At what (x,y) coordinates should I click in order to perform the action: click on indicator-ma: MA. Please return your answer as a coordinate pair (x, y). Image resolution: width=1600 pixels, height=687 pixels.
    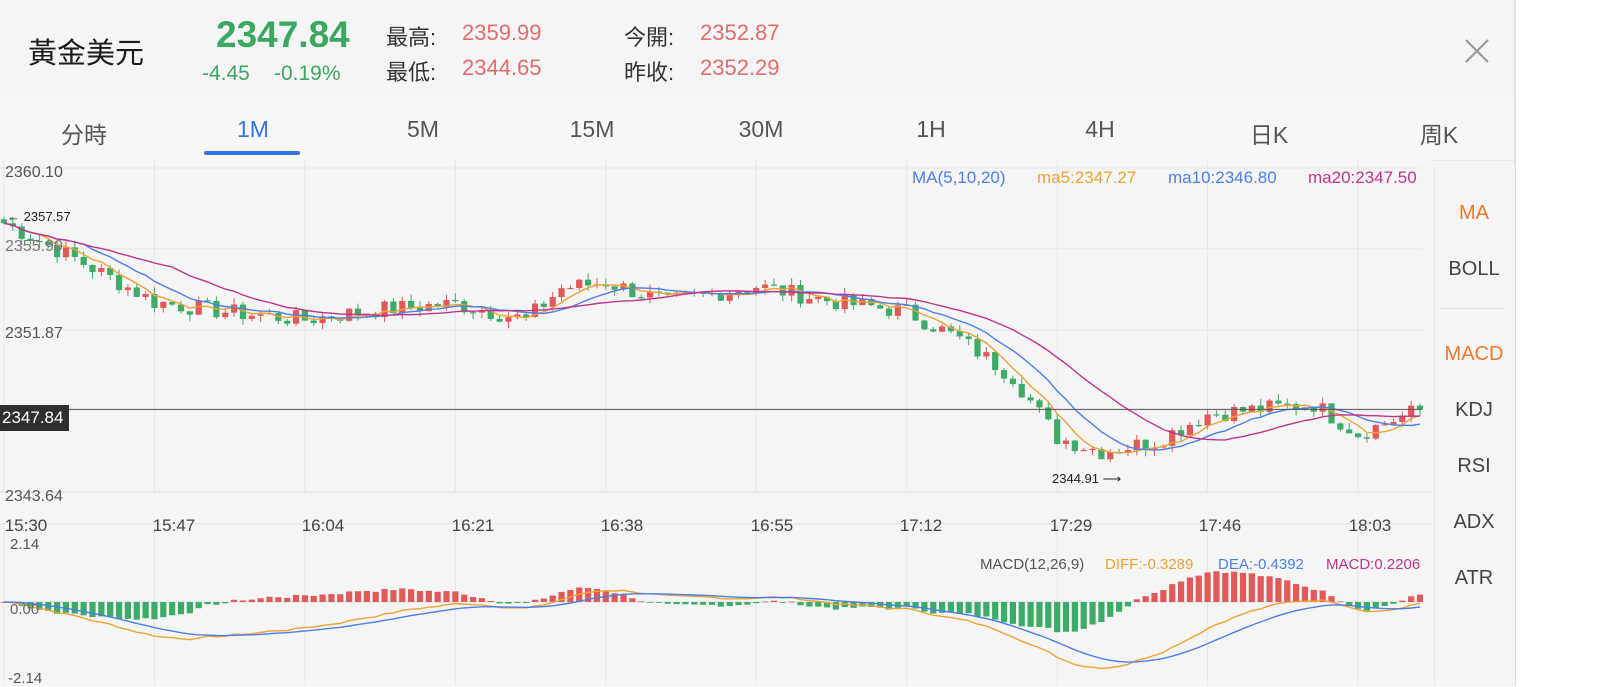
    Looking at the image, I should click on (1474, 213).